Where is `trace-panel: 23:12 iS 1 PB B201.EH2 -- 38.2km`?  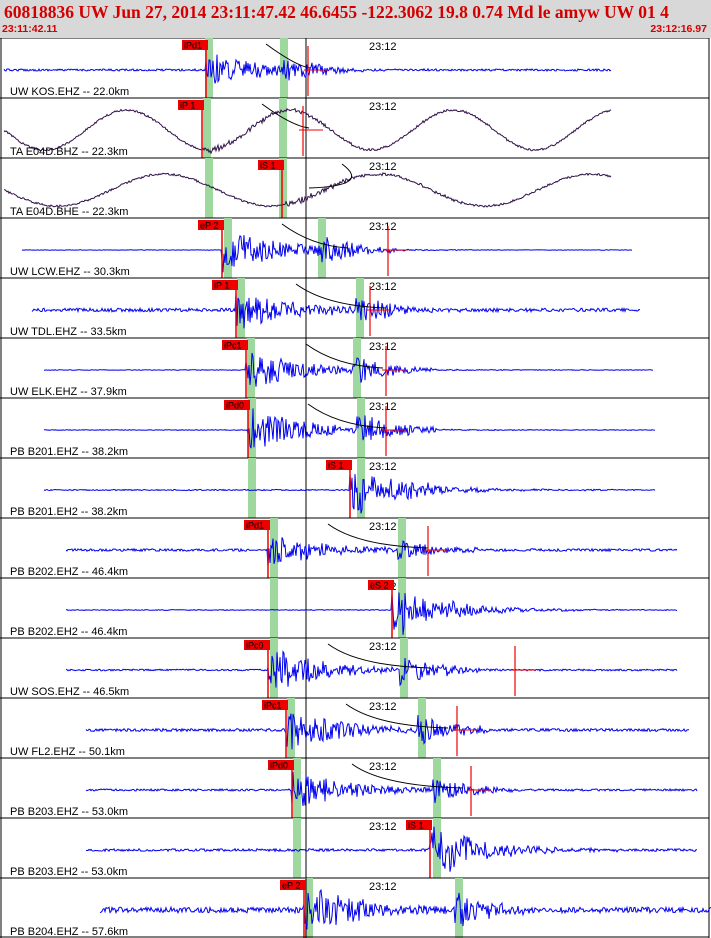 trace-panel: 23:12 iS 1 PB B201.EH2 -- 38.2km is located at coordinates (355, 487).